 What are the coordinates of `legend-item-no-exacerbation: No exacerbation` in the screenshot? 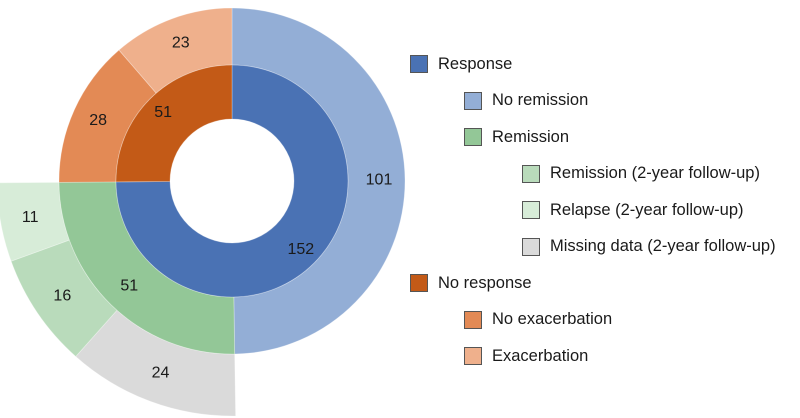 It's located at (620, 320).